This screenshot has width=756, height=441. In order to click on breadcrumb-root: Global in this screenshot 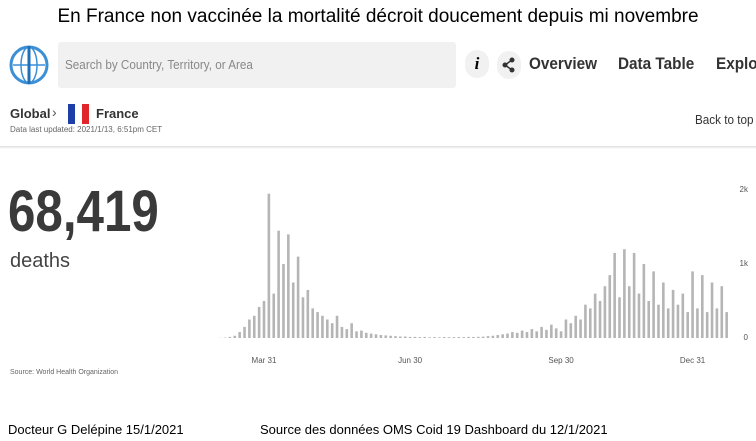, I will do `click(30, 113)`.